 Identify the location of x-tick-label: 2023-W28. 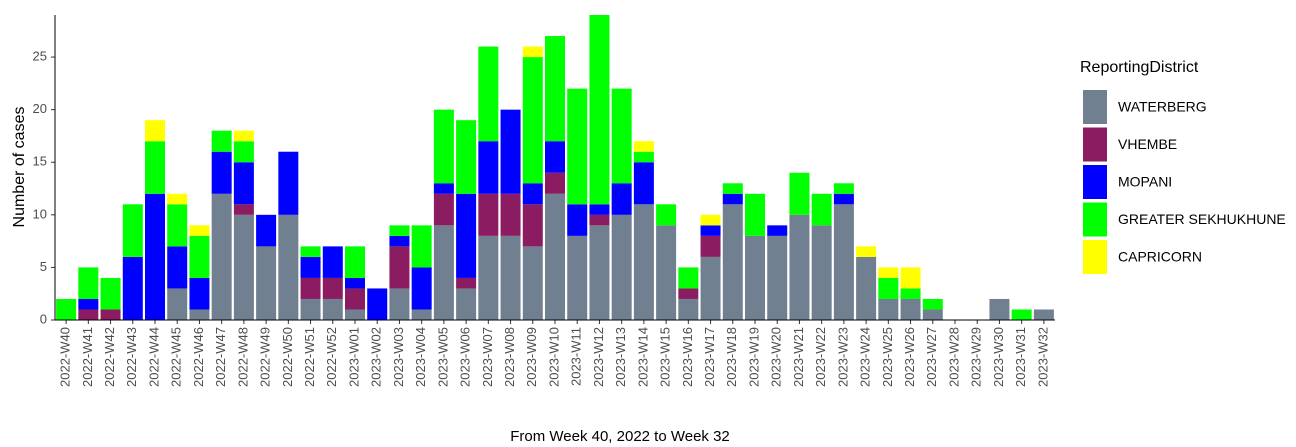
(953, 357).